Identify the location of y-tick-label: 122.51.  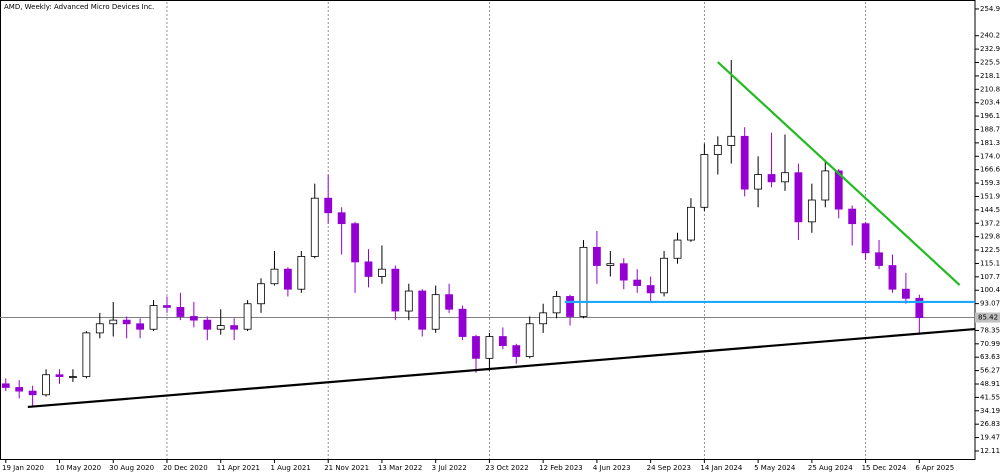
(990, 250).